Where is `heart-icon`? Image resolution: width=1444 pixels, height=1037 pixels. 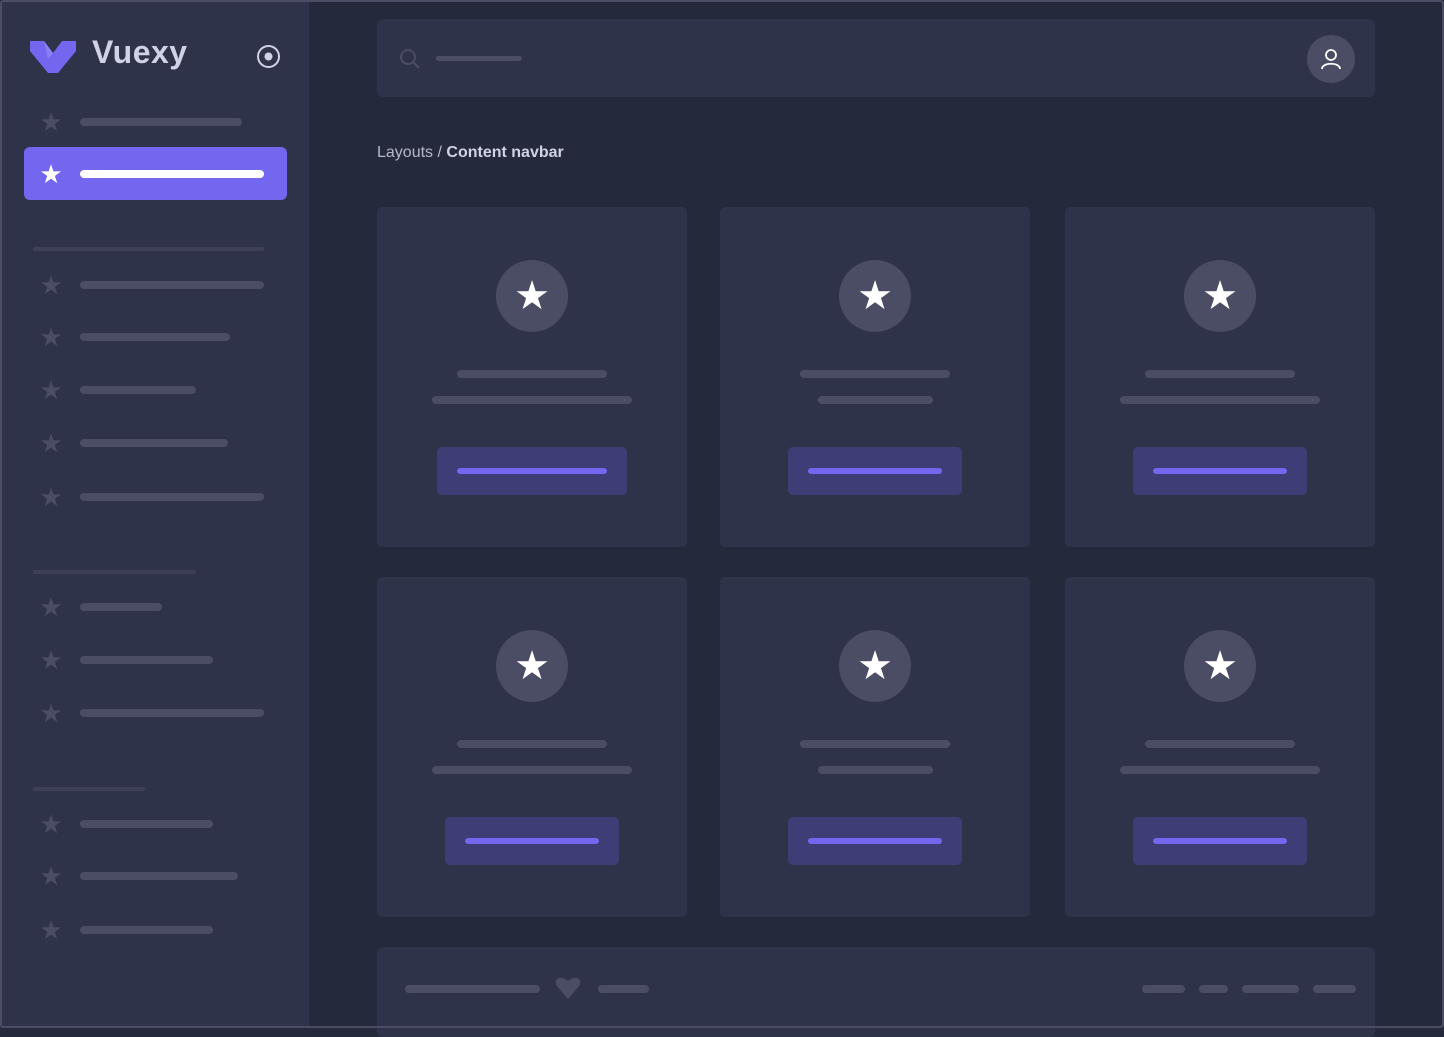 heart-icon is located at coordinates (568, 988).